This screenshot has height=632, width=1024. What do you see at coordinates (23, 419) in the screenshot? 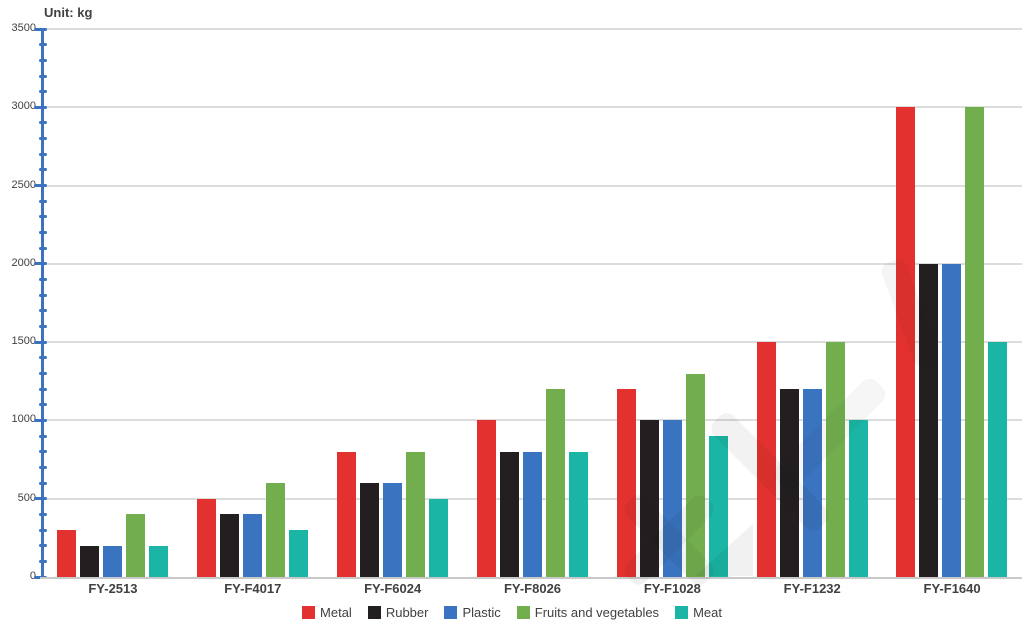
I see `y-tick-label: 1000` at bounding box center [23, 419].